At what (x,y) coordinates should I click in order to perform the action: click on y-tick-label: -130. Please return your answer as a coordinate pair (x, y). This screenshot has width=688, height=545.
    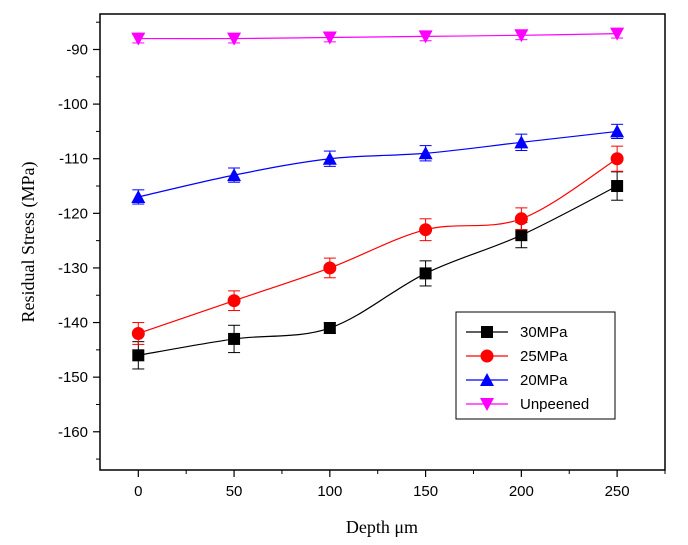
    Looking at the image, I should click on (73, 268).